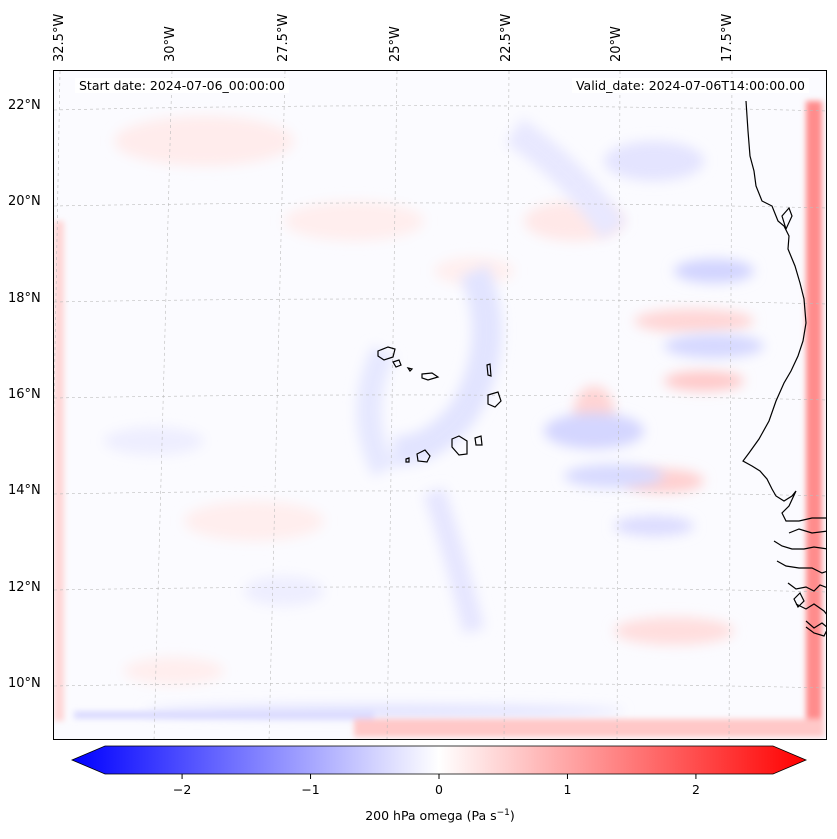  I want to click on colorbar-tick-label: −2, so click(182, 789).